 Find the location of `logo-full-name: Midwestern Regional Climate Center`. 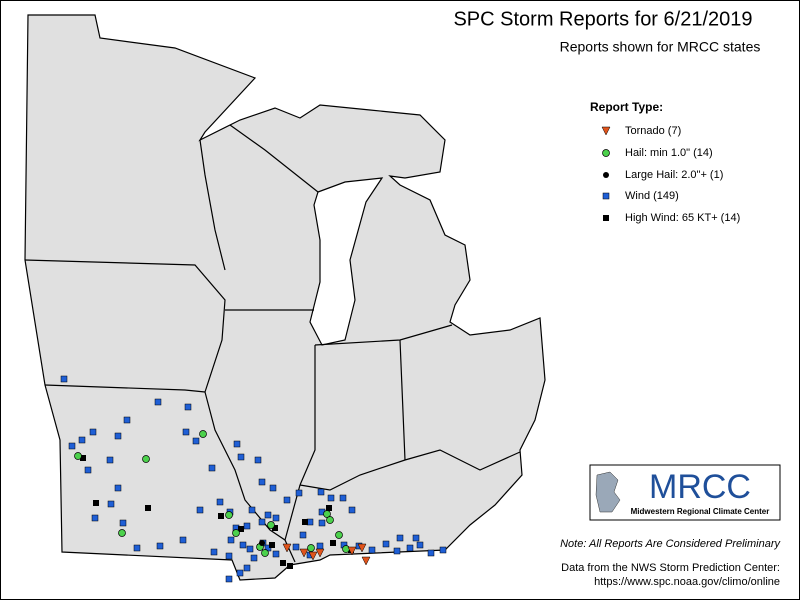

logo-full-name: Midwestern Regional Climate Center is located at coordinates (700, 511).